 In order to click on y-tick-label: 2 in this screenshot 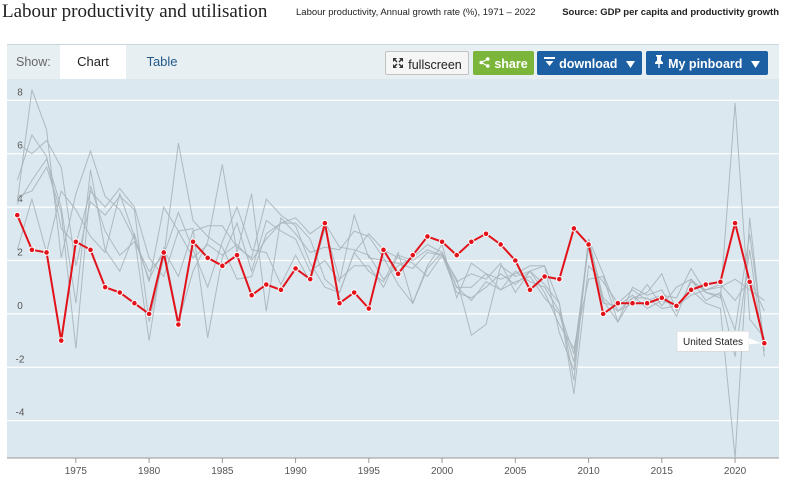, I will do `click(20, 252)`.